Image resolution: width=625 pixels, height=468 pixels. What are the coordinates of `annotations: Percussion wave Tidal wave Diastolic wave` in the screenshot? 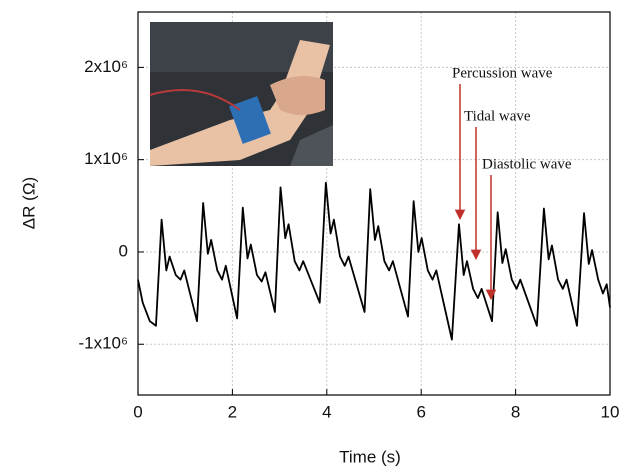 It's located at (512, 183).